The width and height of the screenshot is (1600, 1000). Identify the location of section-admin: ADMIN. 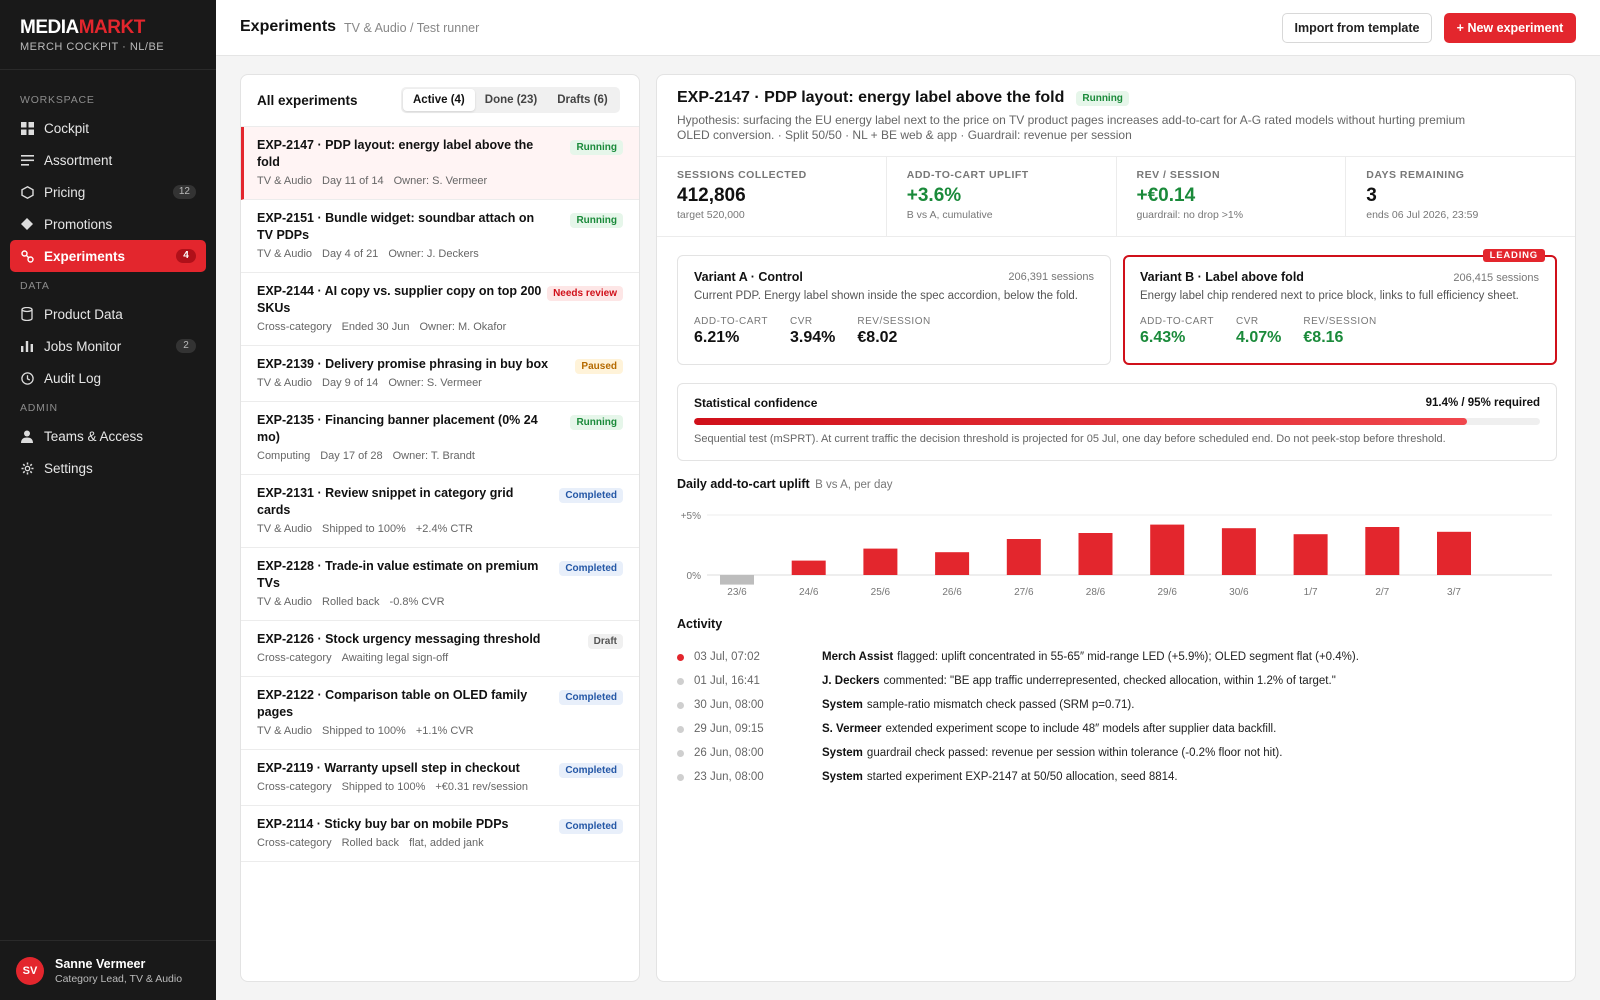
(39, 408).